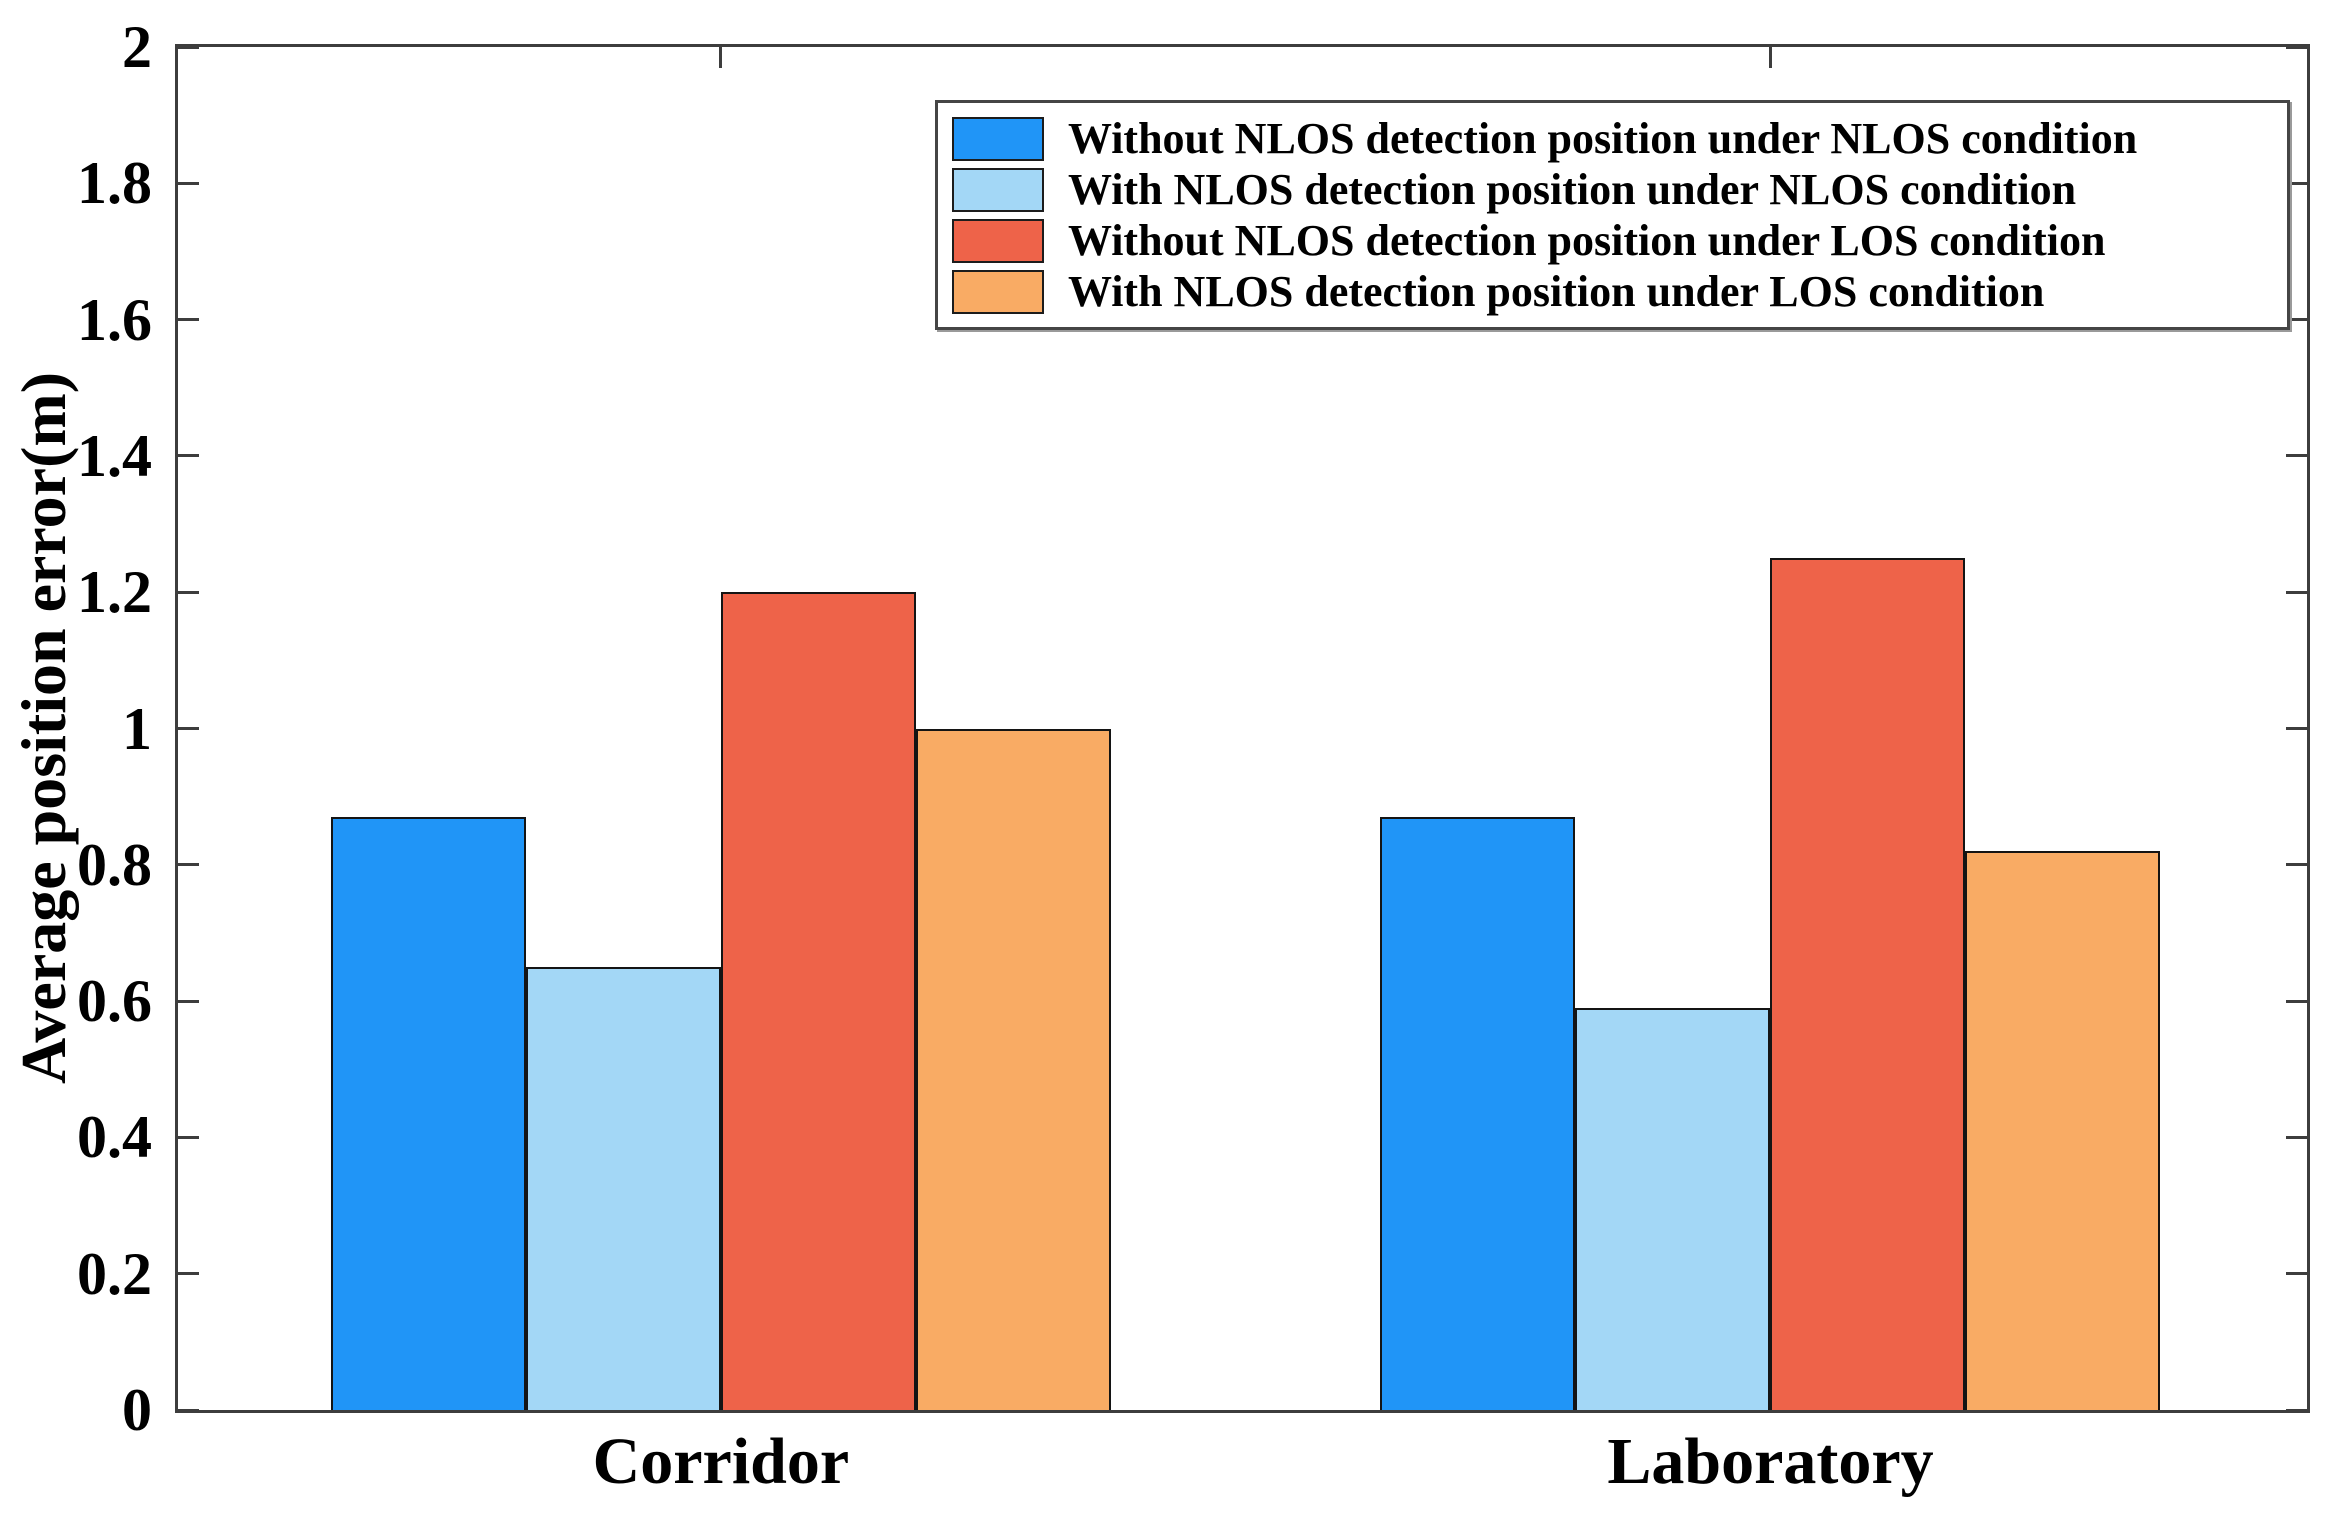  What do you see at coordinates (2063, 1130) in the screenshot?
I see `bar-laboratory-series4` at bounding box center [2063, 1130].